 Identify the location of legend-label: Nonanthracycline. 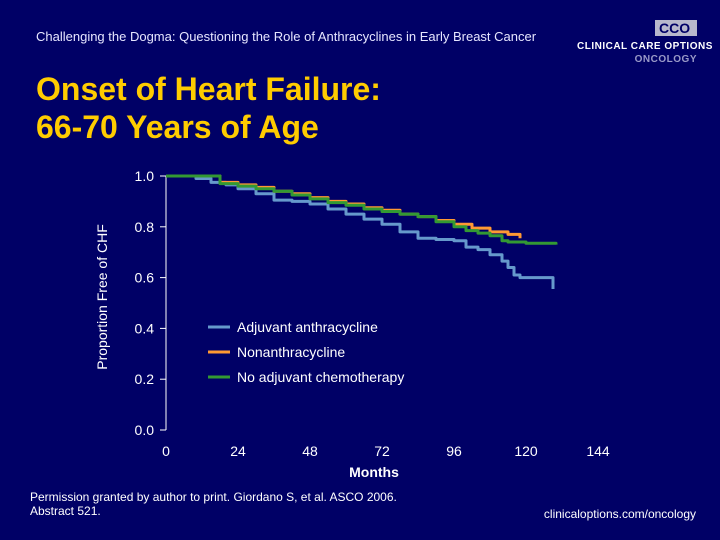
(291, 352).